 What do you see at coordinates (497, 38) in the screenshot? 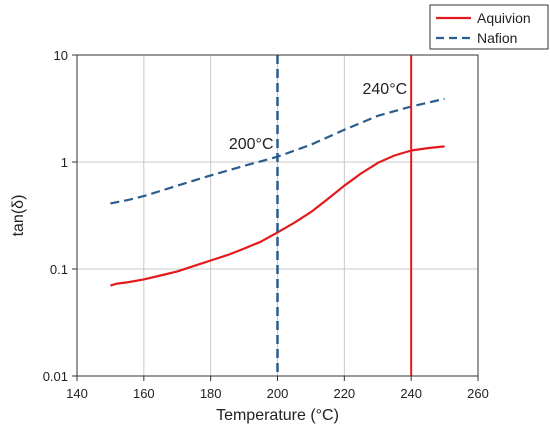
I see `legend-label-nafion: Nafion` at bounding box center [497, 38].